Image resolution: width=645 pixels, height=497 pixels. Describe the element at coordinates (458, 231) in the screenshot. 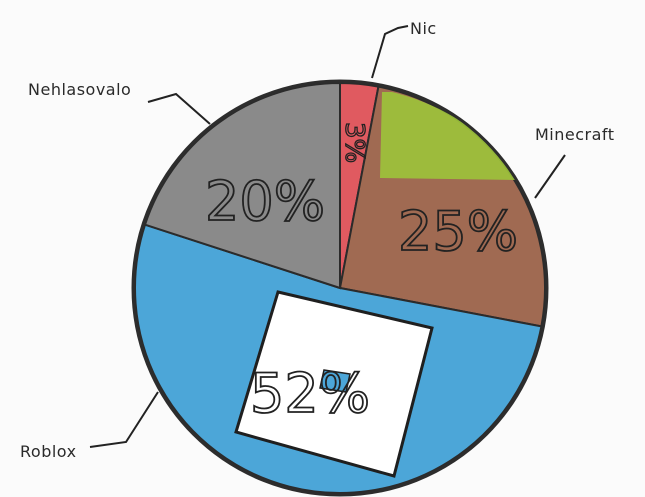

I see `slice-label-minecraft: 25%` at that location.